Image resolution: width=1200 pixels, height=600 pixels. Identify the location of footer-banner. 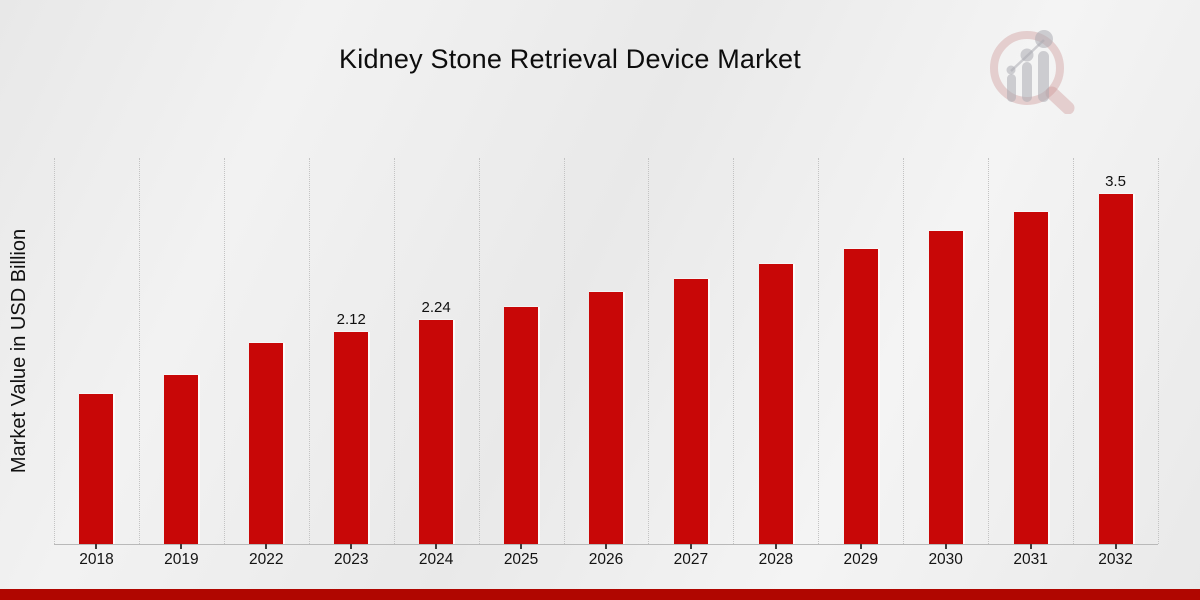
(600, 594).